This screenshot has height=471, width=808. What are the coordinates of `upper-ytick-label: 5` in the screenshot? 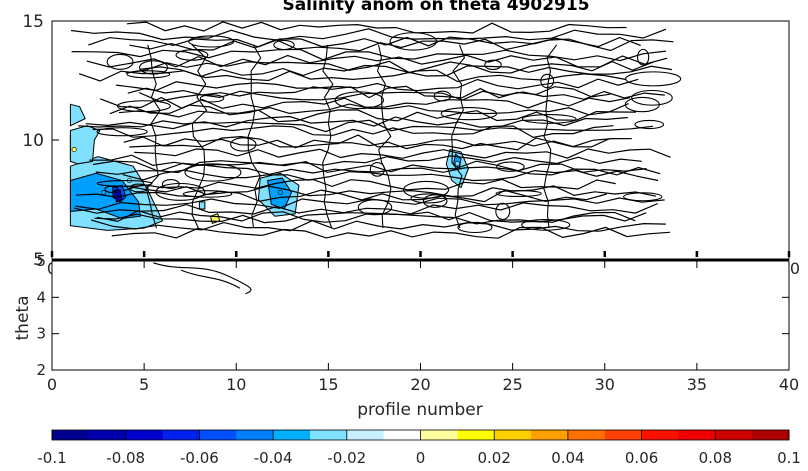 It's located at (38, 260).